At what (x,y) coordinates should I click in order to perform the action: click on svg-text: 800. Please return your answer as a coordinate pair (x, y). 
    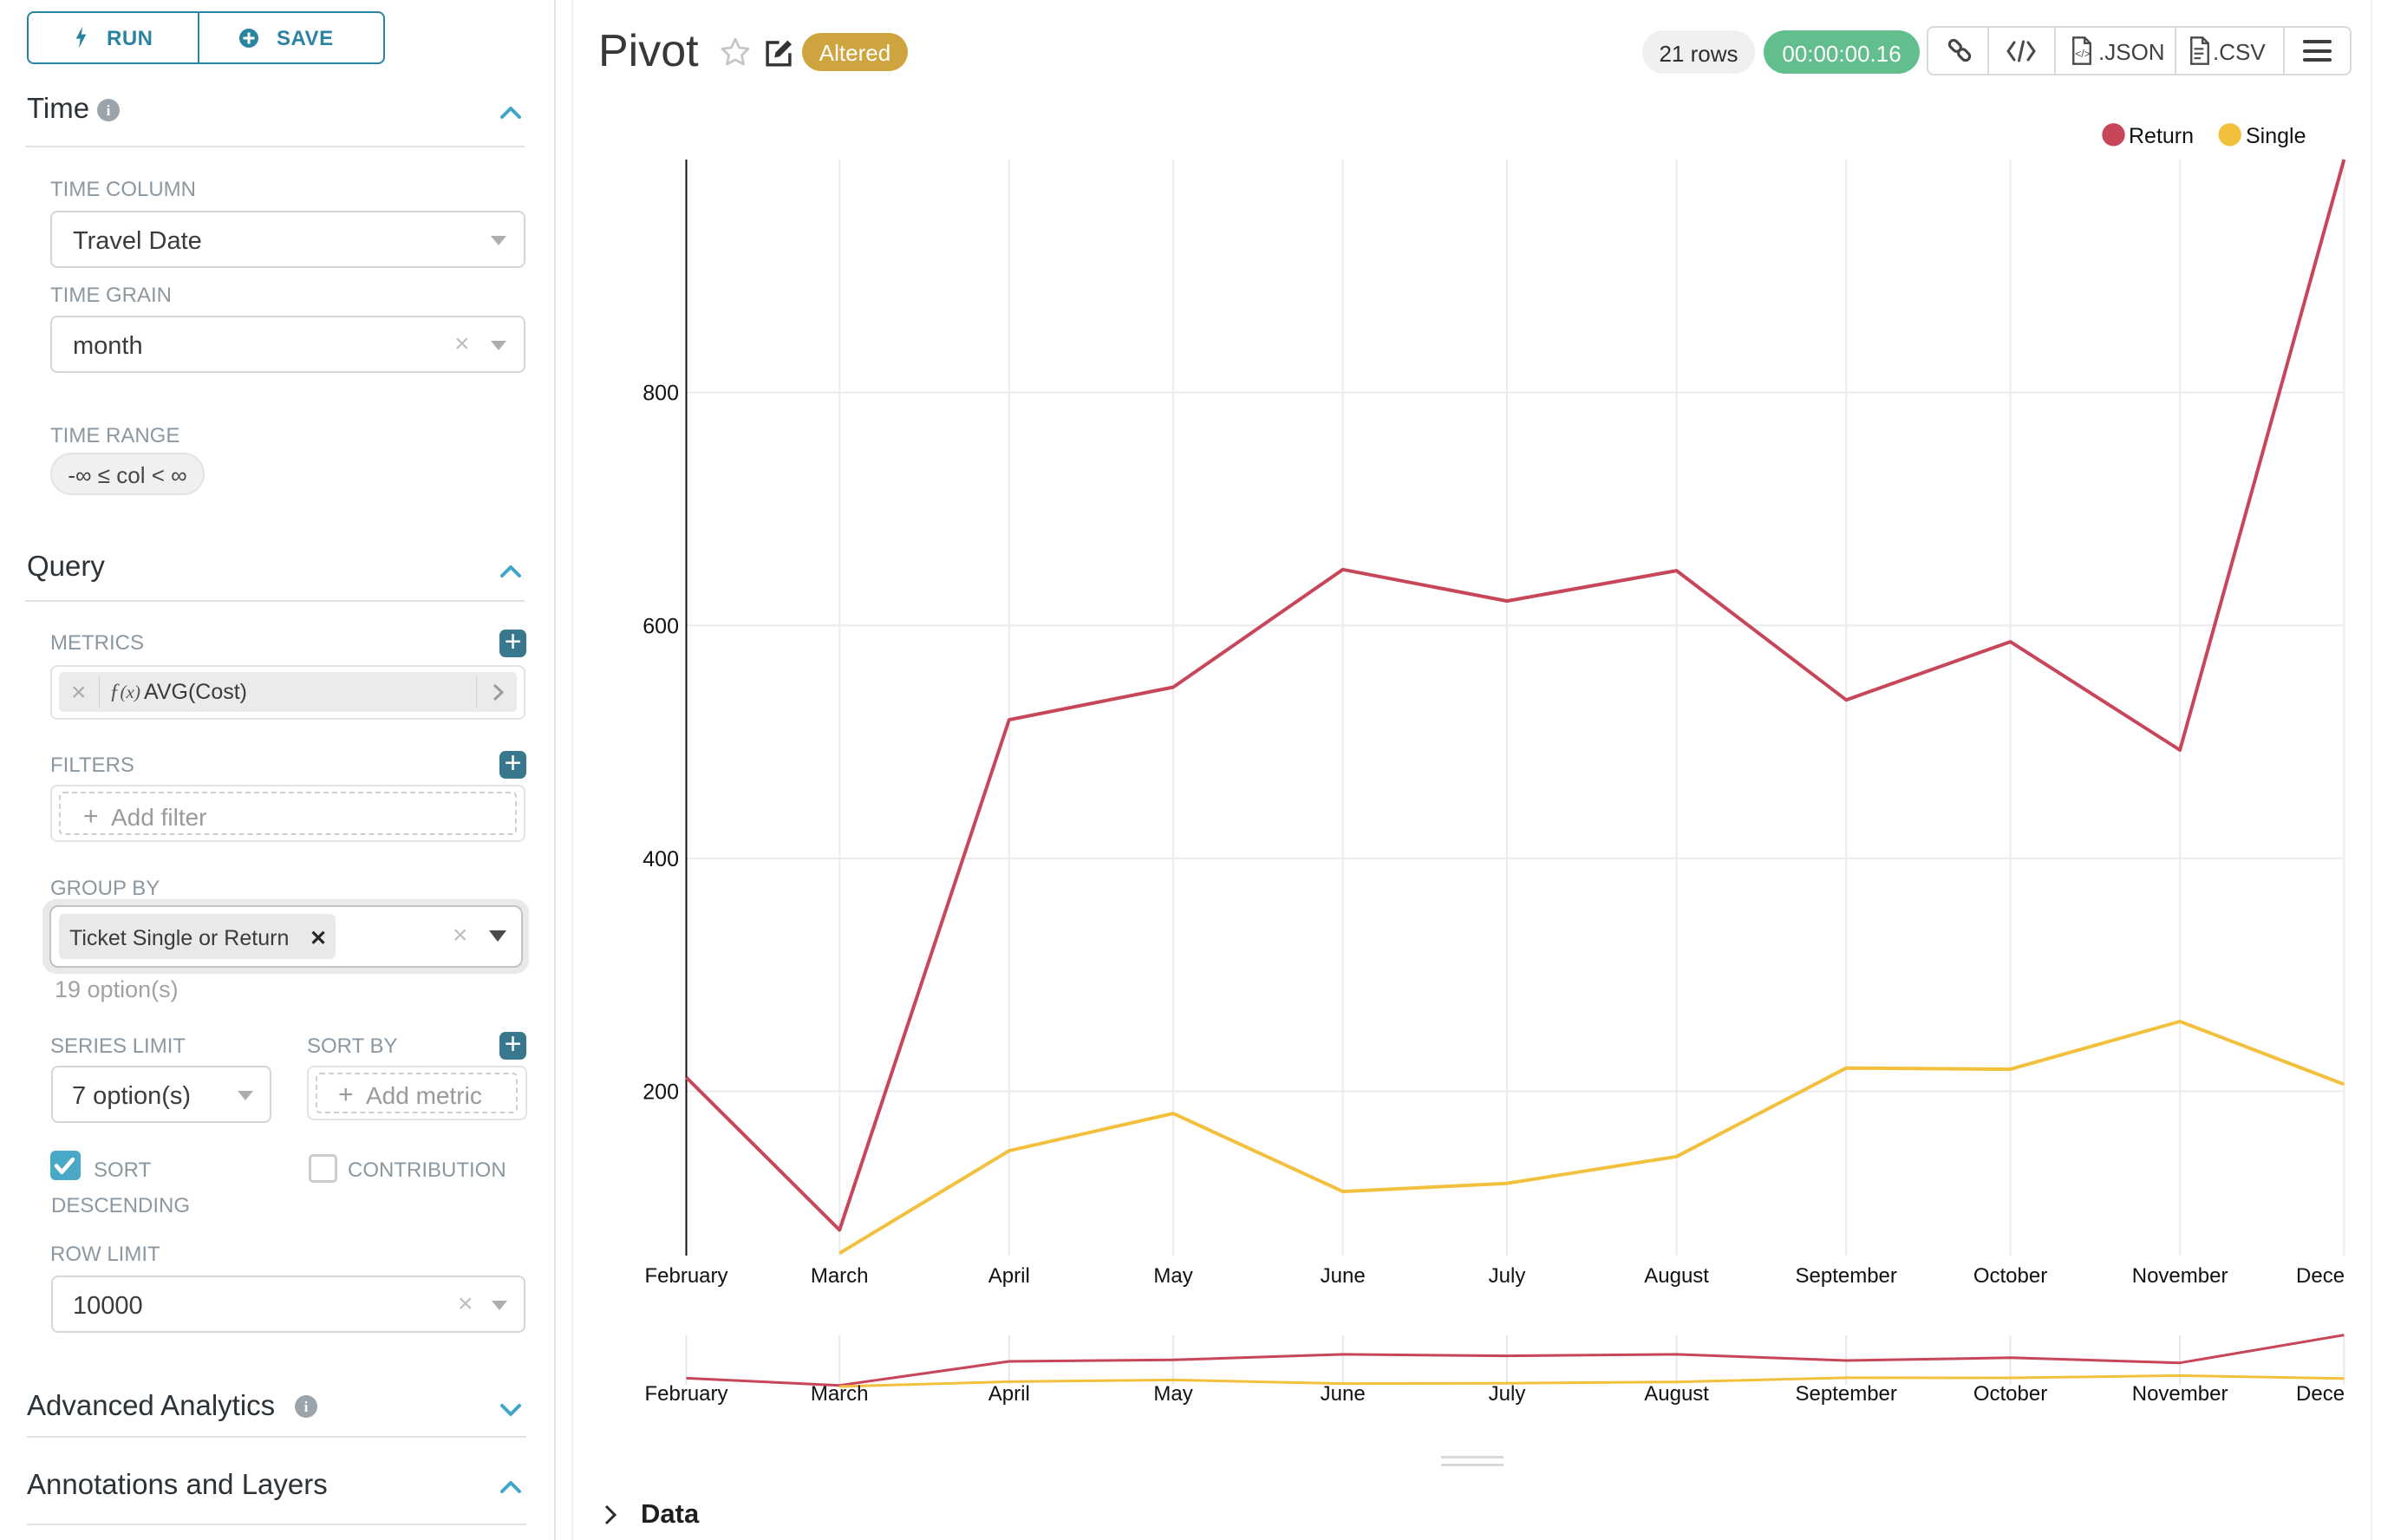
    Looking at the image, I should click on (661, 394).